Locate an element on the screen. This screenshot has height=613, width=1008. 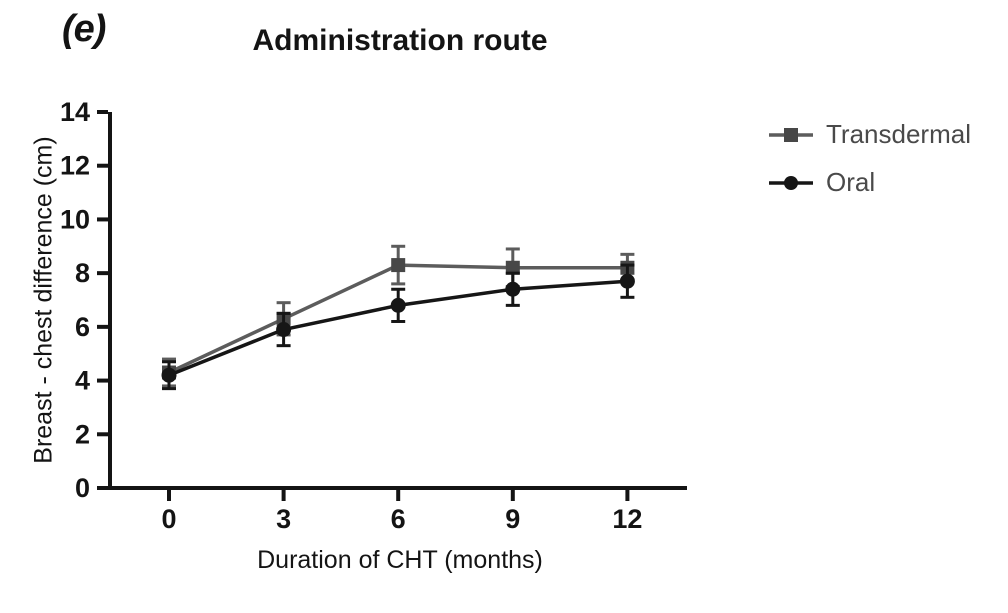
y-tick-label: 0 is located at coordinates (82, 488).